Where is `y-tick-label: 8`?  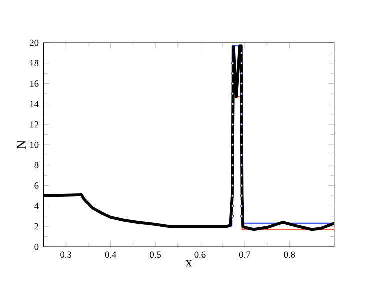 y-tick-label: 8 is located at coordinates (36, 165).